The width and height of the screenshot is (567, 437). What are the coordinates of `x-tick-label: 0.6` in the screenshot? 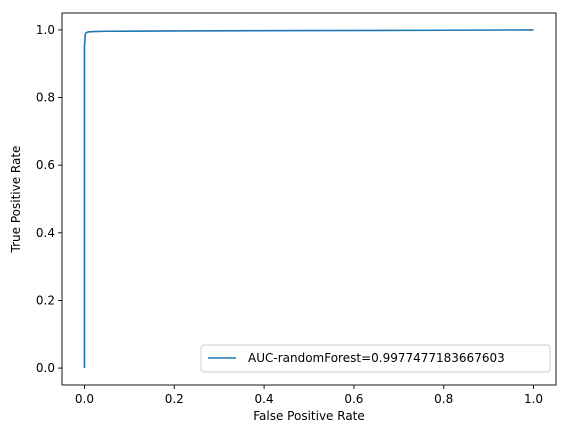 It's located at (353, 399).